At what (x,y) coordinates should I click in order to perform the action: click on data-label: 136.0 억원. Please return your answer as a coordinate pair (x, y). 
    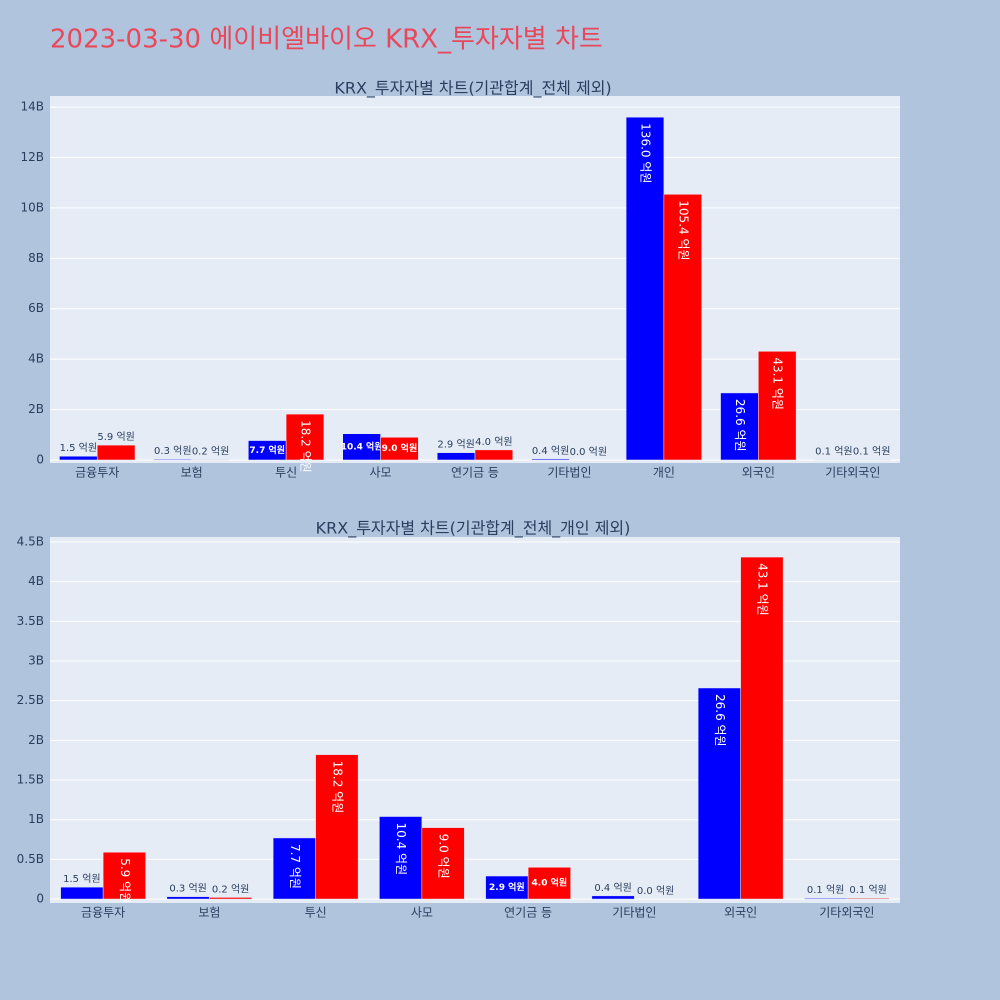
    Looking at the image, I should click on (646, 153).